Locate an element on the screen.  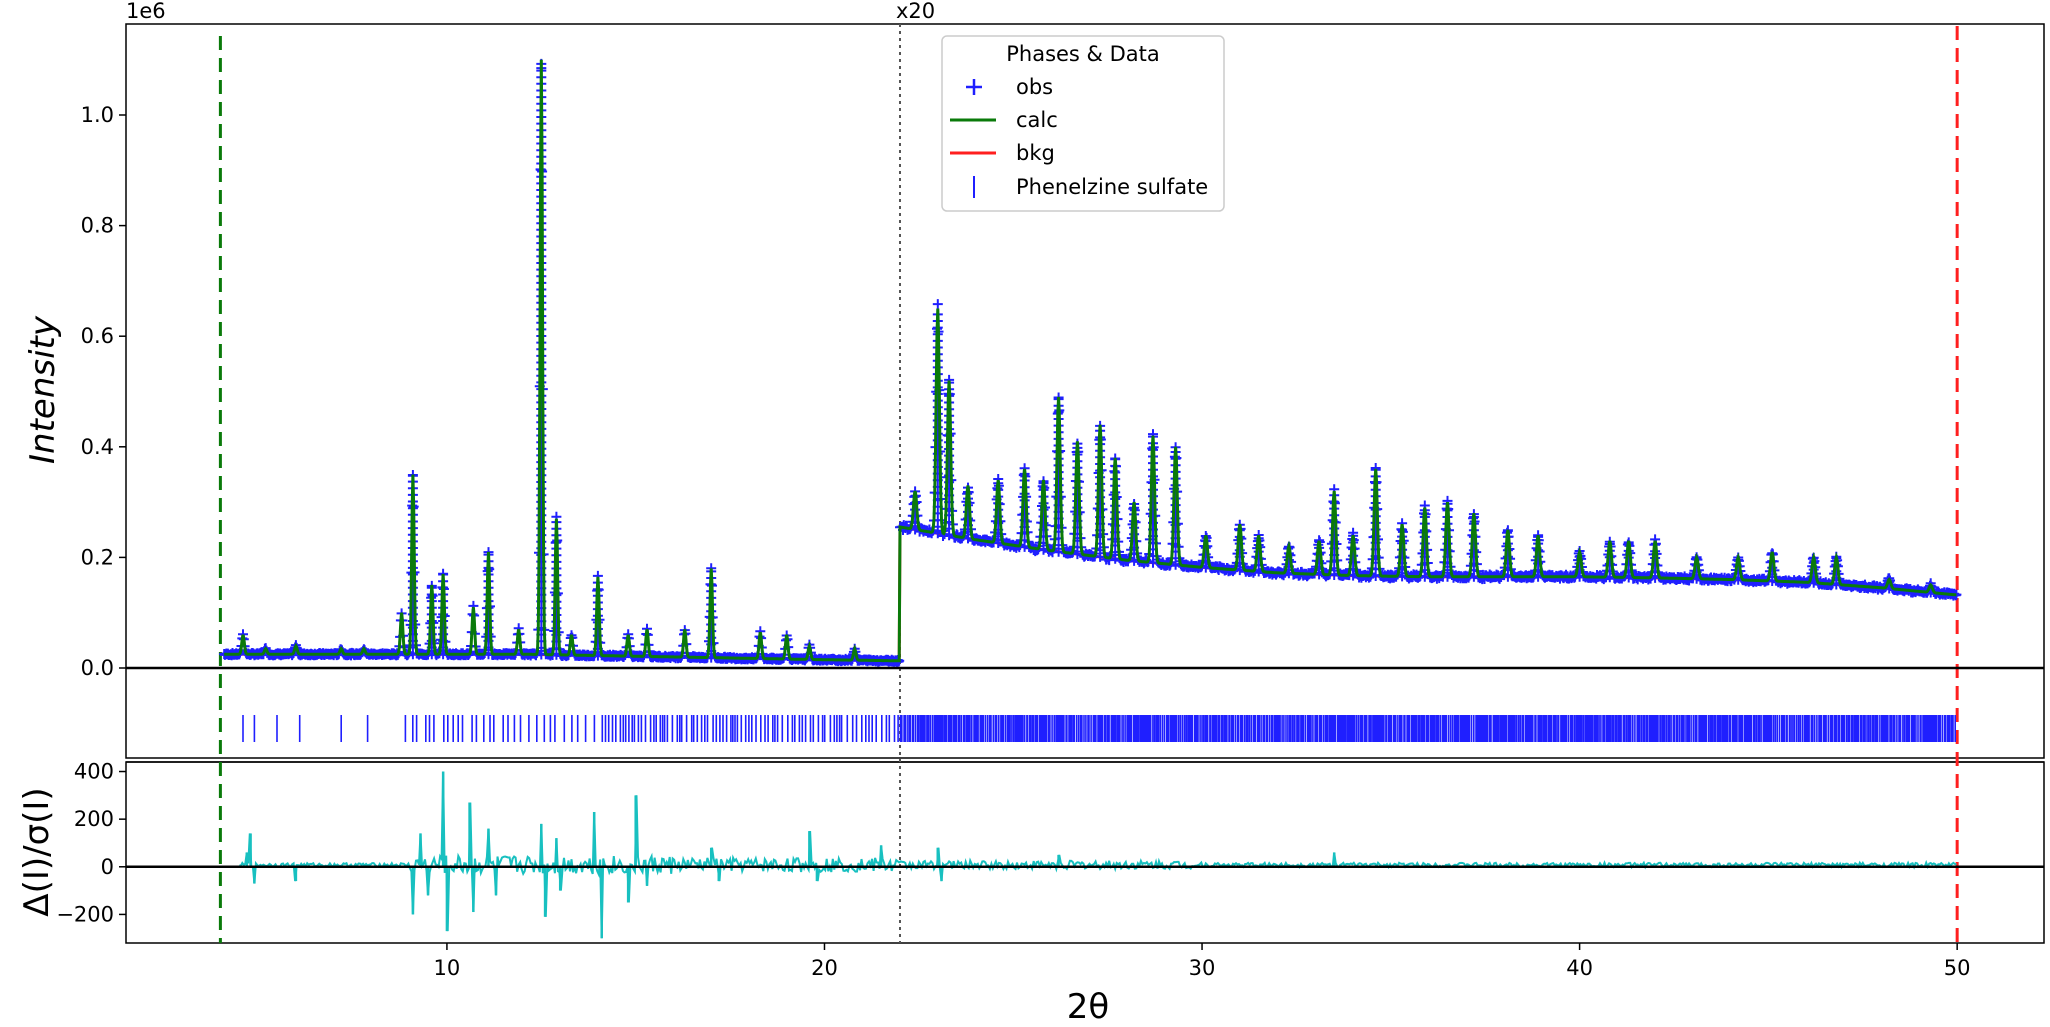
y-axis-label: Intensity is located at coordinates (43, 389).